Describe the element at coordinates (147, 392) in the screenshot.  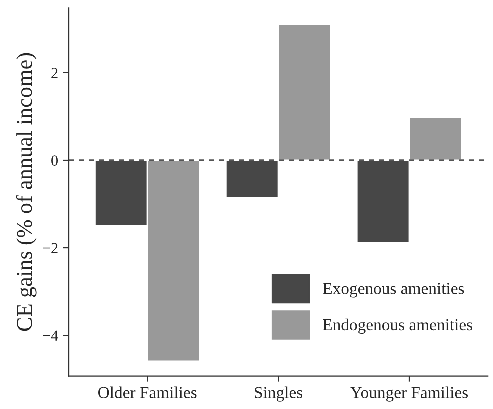
I see `x-tick-label: Older Families` at that location.